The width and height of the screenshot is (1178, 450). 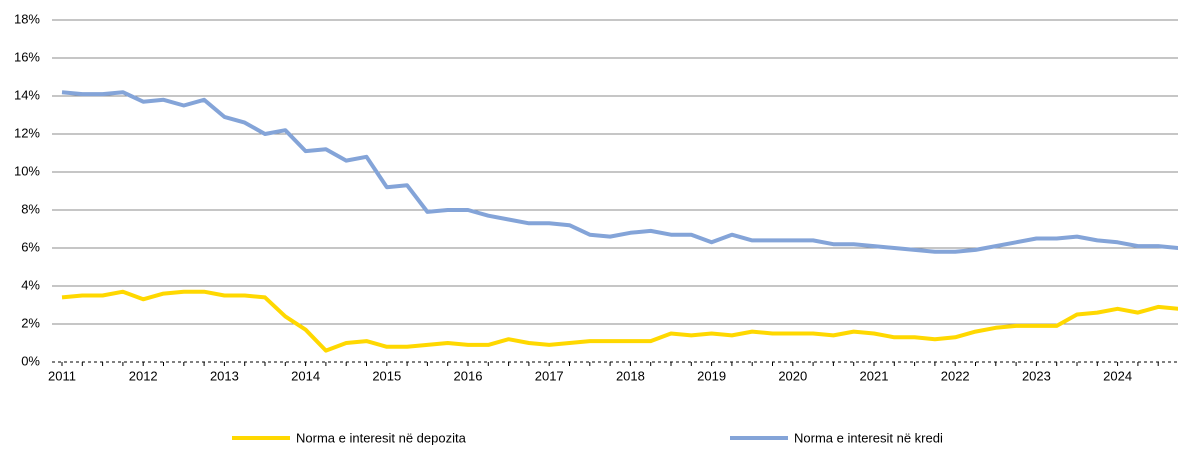 What do you see at coordinates (143, 375) in the screenshot?
I see `x-tick-label: 2012` at bounding box center [143, 375].